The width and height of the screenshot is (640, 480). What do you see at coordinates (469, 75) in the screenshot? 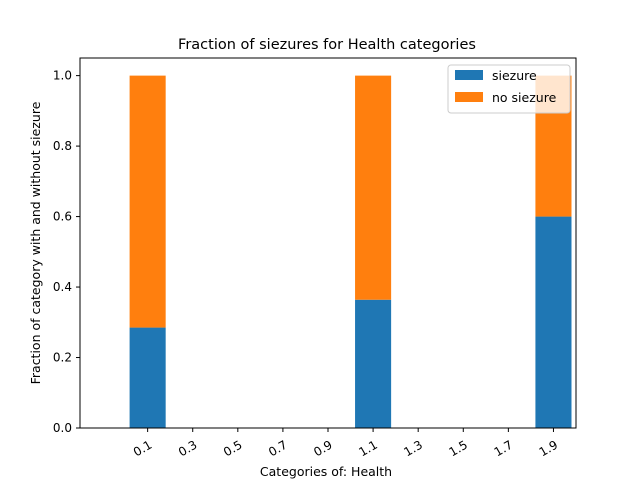
I see `legend-swatch-siezure` at bounding box center [469, 75].